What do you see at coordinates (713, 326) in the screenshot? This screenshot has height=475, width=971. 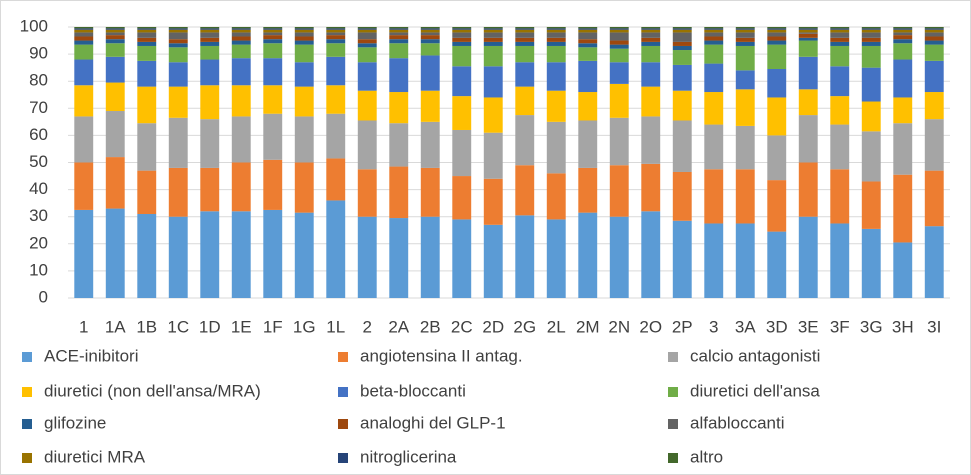 I see `x-tick-label: 3` at bounding box center [713, 326].